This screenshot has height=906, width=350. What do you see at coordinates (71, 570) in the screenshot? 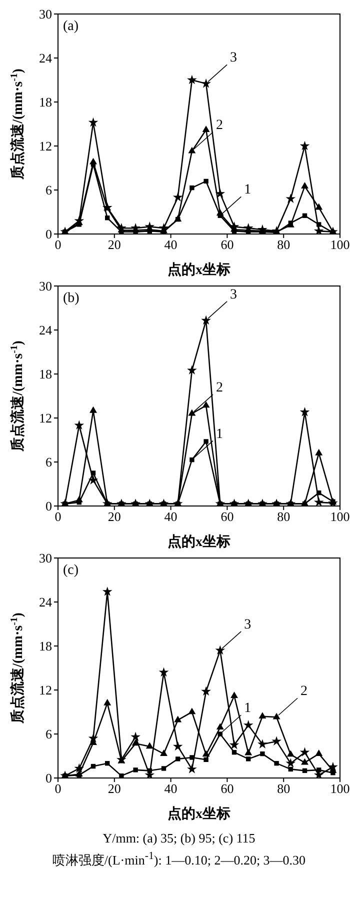
I see `chart-title: (c)` at bounding box center [71, 570].